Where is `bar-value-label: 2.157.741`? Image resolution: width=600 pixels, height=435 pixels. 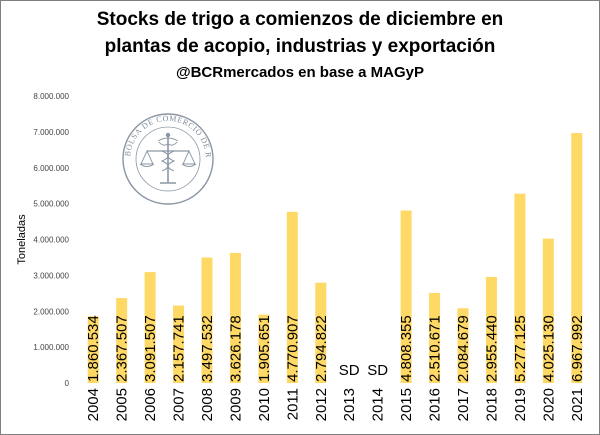 bar-value-label: 2.157.741 is located at coordinates (179, 348).